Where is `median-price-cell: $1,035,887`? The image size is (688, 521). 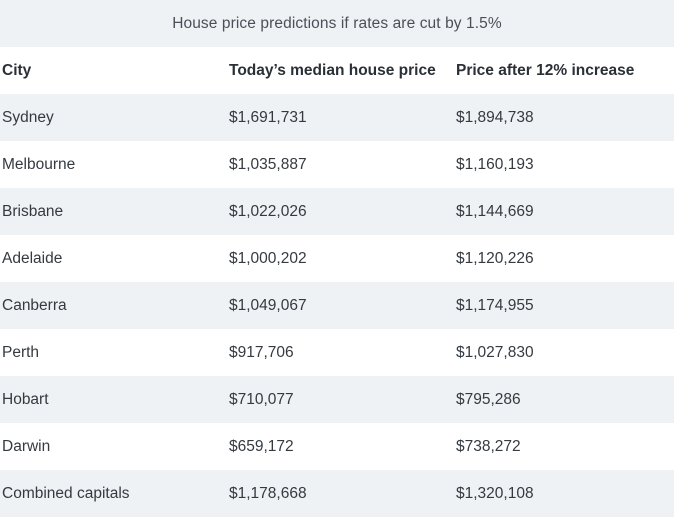 median-price-cell: $1,035,887 is located at coordinates (340, 164).